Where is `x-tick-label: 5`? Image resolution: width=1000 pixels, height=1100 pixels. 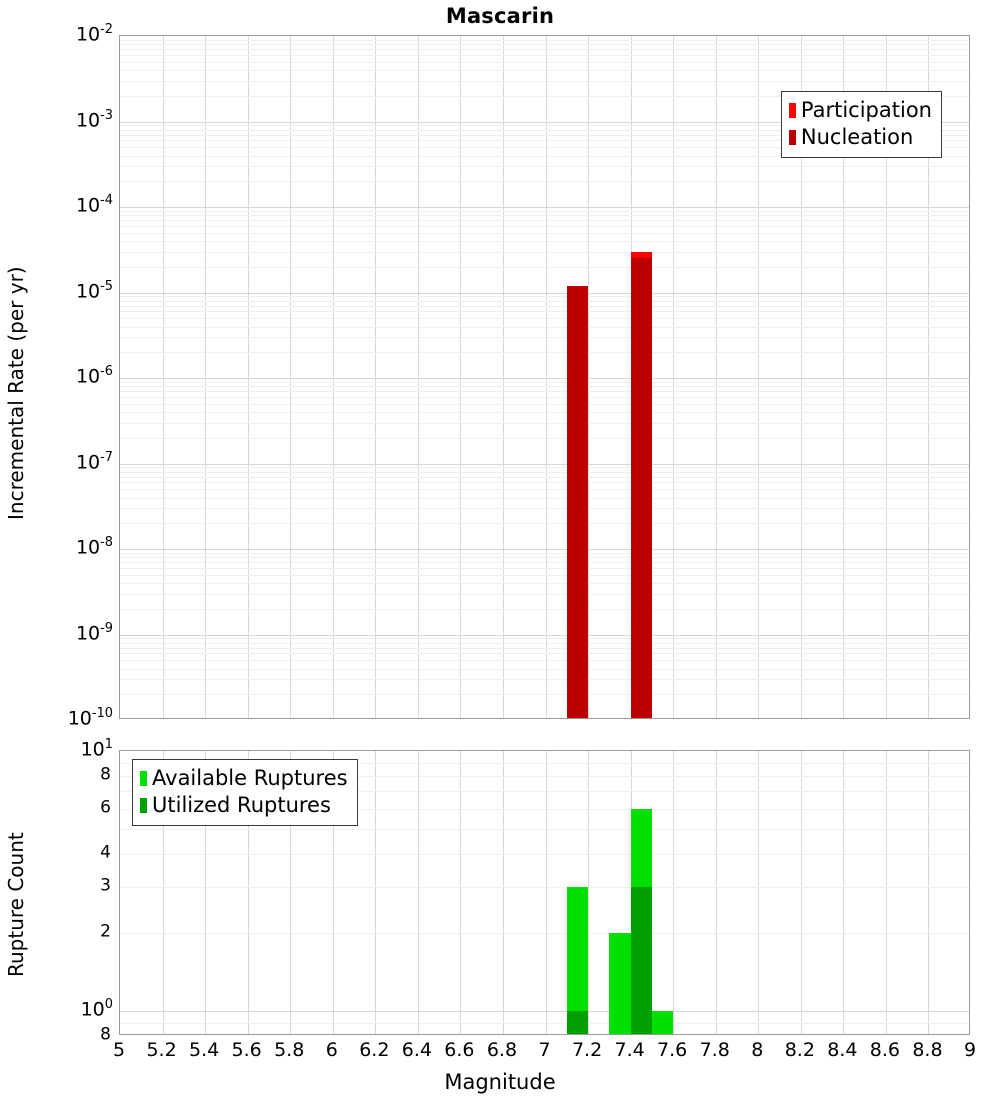
x-tick-label: 5 is located at coordinates (119, 1050).